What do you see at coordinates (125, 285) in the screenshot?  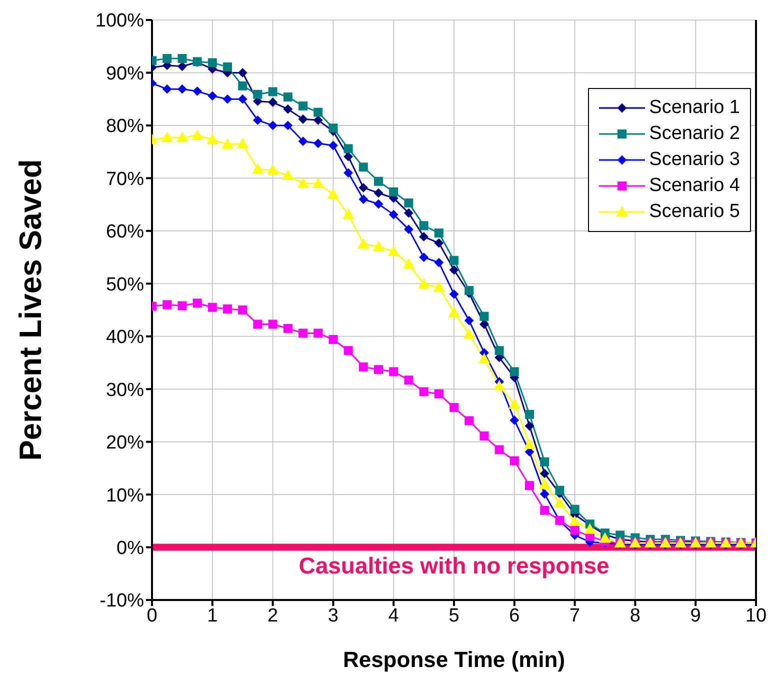 I see `y-tick-label: 50%` at bounding box center [125, 285].